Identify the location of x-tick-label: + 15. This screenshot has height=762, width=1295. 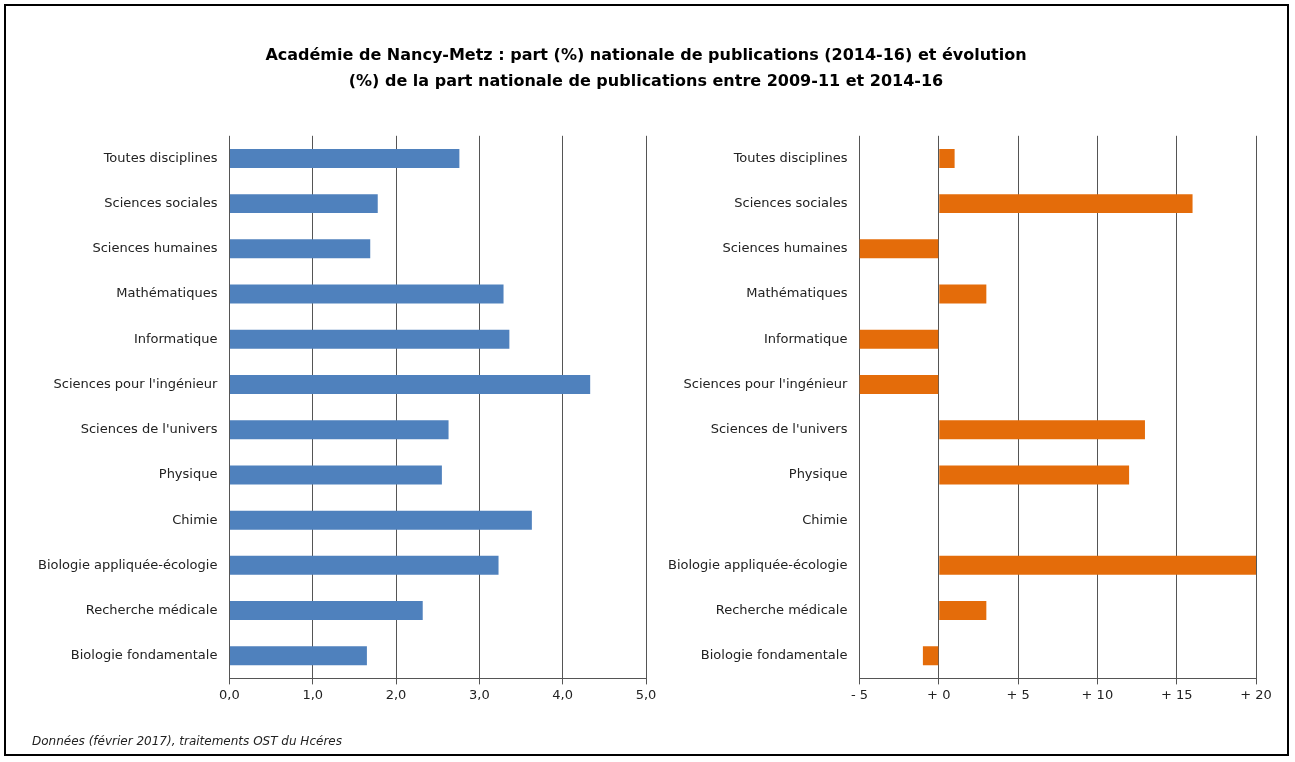
(1176, 694).